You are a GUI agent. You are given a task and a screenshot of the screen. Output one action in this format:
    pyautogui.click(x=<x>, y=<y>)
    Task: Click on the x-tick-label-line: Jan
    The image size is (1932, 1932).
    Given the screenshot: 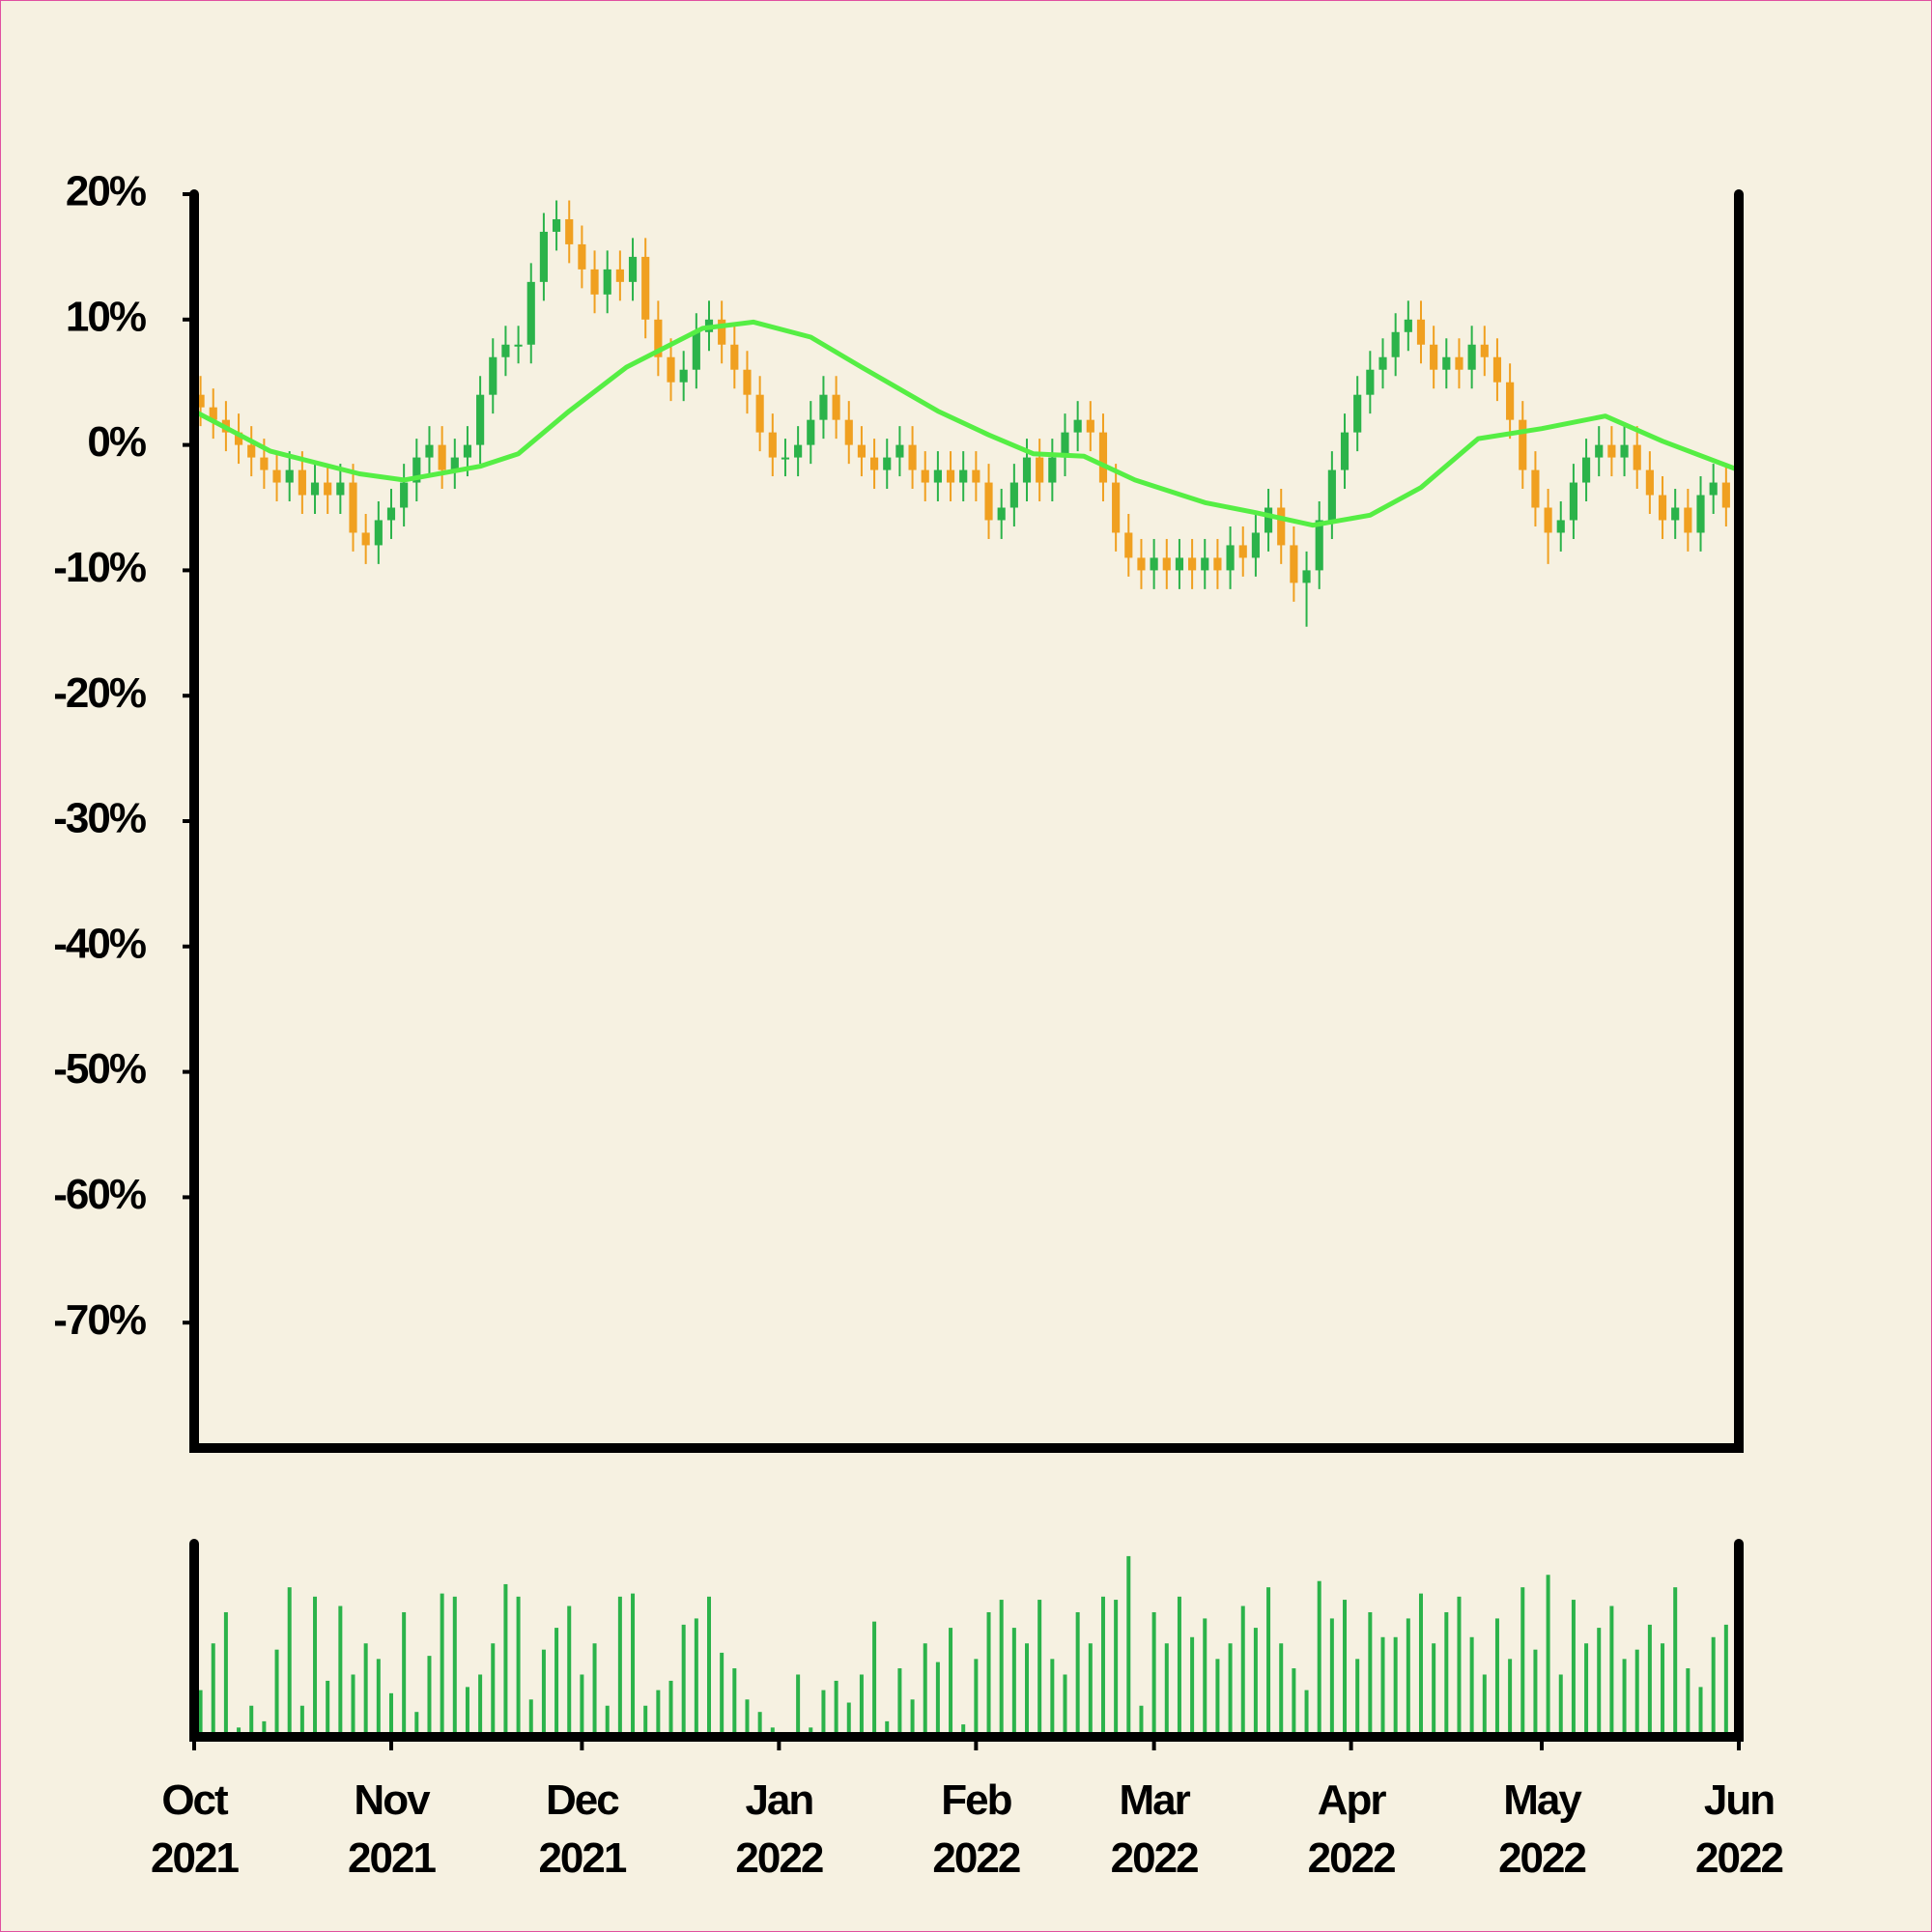 What is the action you would take?
    pyautogui.click(x=778, y=1800)
    